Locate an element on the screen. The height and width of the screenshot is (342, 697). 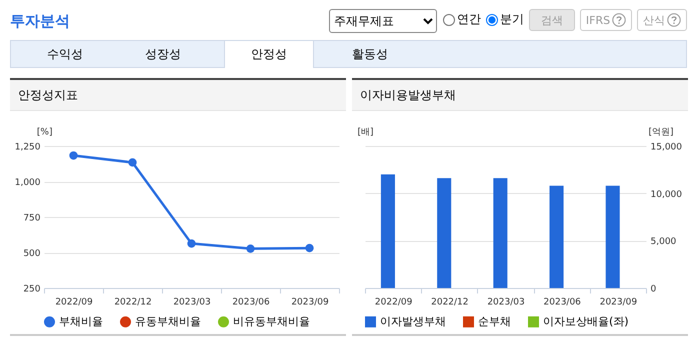
text: 투자분석 is located at coordinates (40, 21).